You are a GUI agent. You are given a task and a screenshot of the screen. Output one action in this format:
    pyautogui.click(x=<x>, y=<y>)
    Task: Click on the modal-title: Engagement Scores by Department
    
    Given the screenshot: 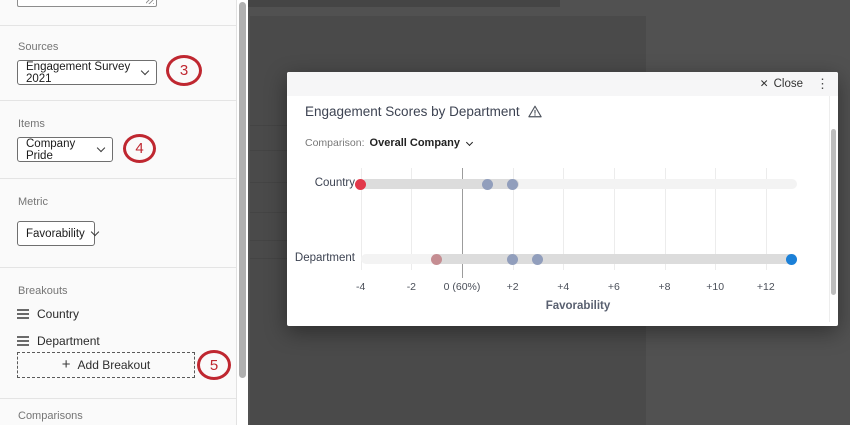 What is the action you would take?
    pyautogui.click(x=423, y=111)
    